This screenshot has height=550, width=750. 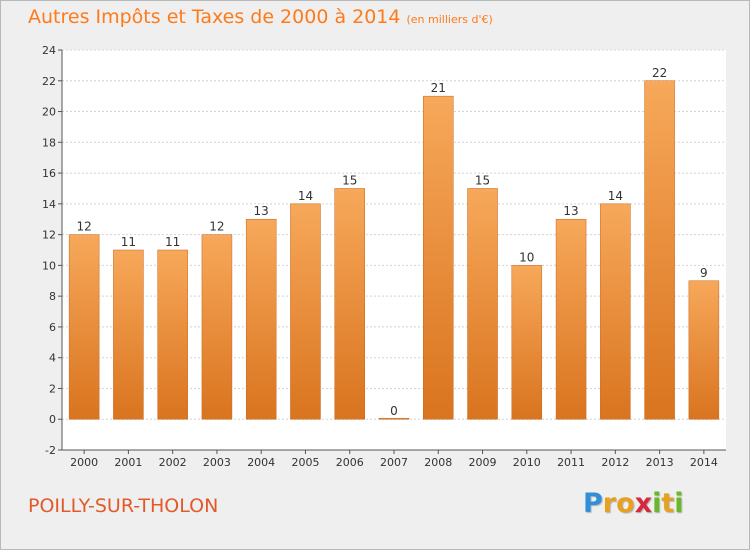 What do you see at coordinates (704, 350) in the screenshot?
I see `bar-2014` at bounding box center [704, 350].